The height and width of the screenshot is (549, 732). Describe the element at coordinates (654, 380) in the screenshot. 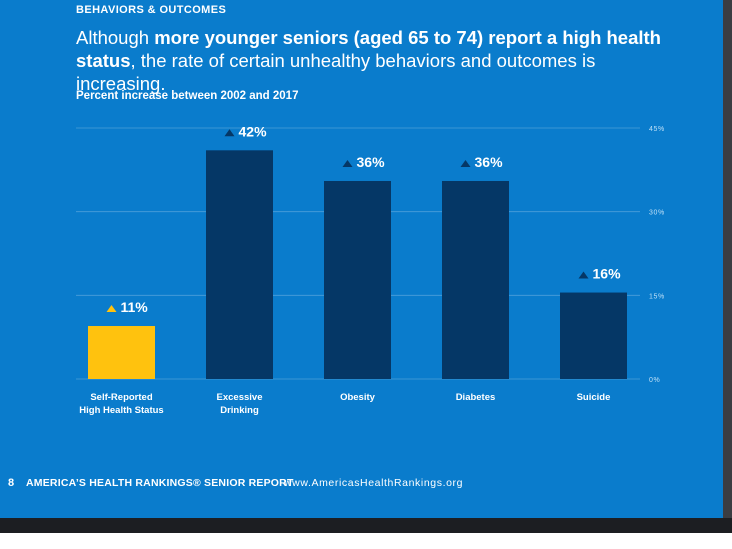

I see `y-tick-label: 0%` at that location.